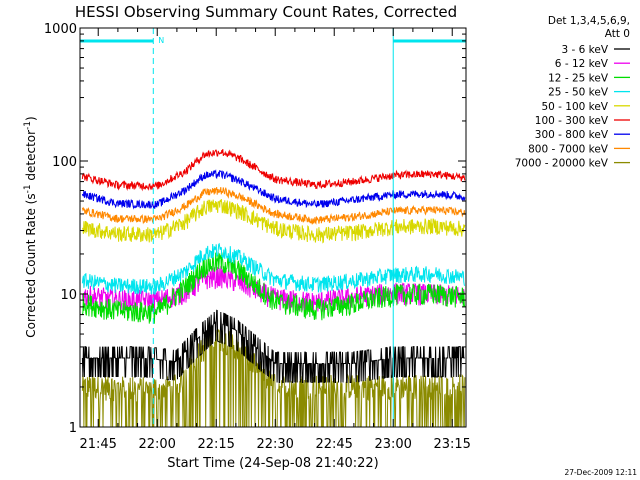 Image resolution: width=640 pixels, height=480 pixels. Describe the element at coordinates (31, 118) in the screenshot. I see `y-axis-label-end: )` at that location.